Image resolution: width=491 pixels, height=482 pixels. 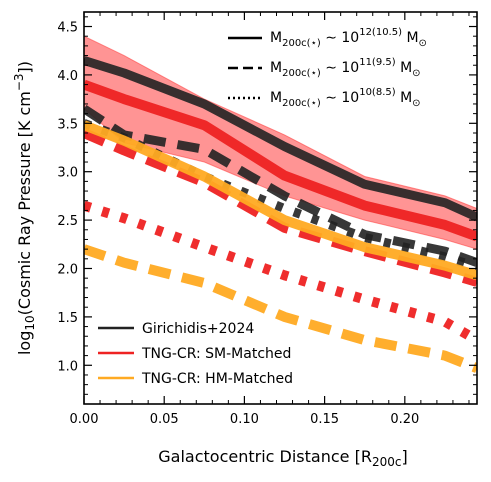 I want to click on x-tick-label: 0.20, so click(x=404, y=419).